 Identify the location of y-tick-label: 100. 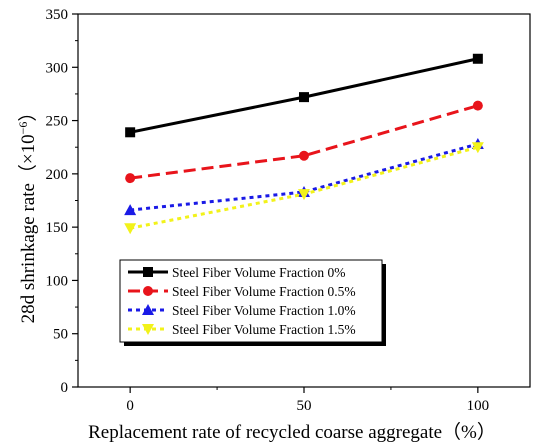
(57, 281).